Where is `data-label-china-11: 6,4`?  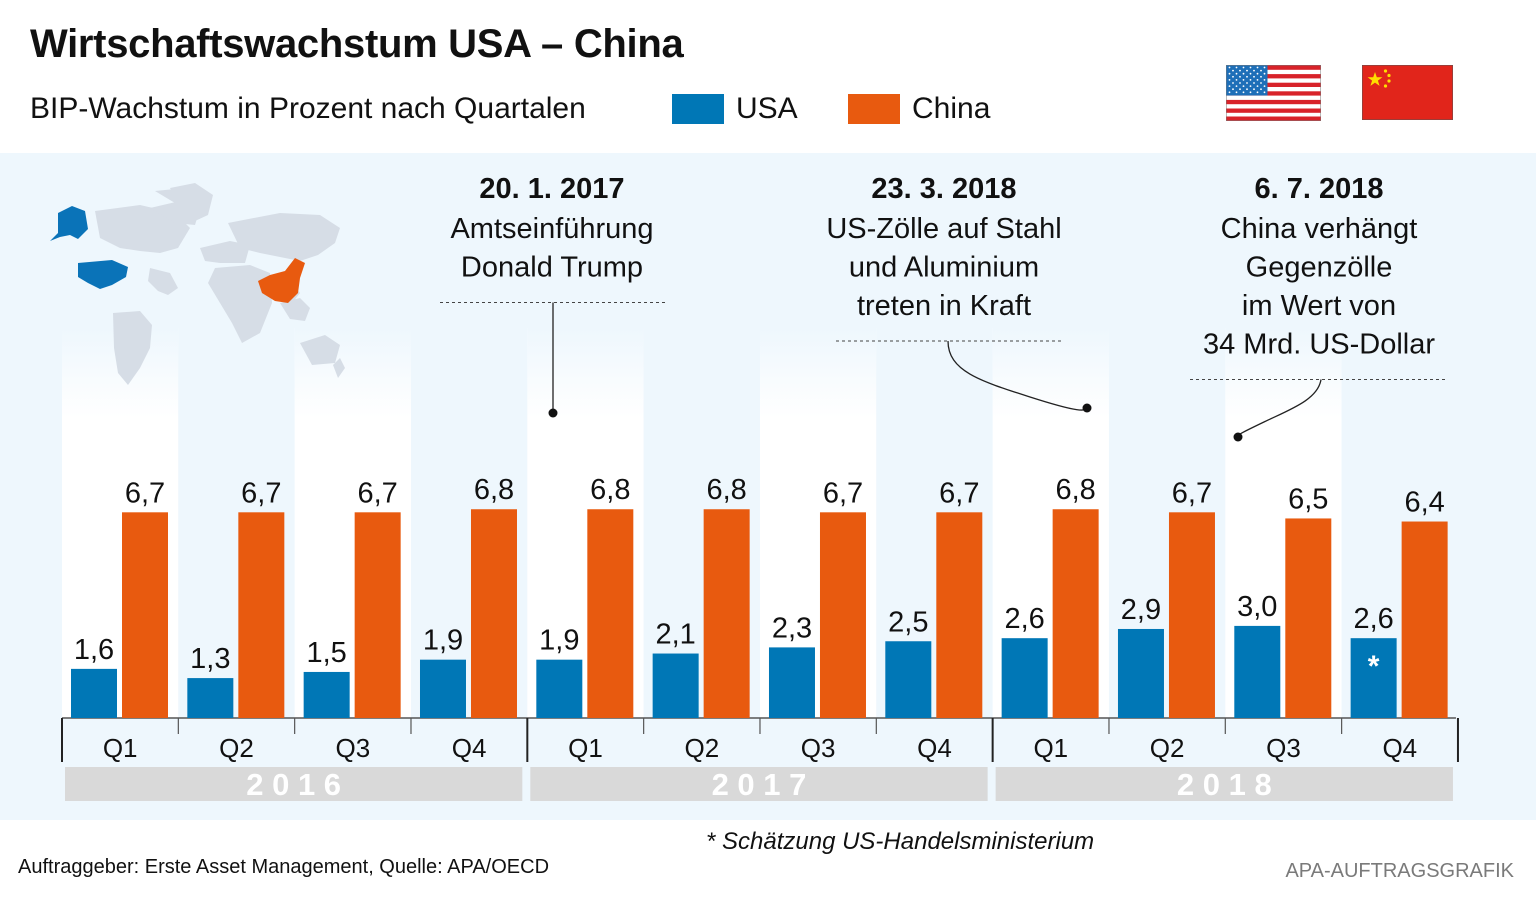
data-label-china-11: 6,4 is located at coordinates (1424, 503).